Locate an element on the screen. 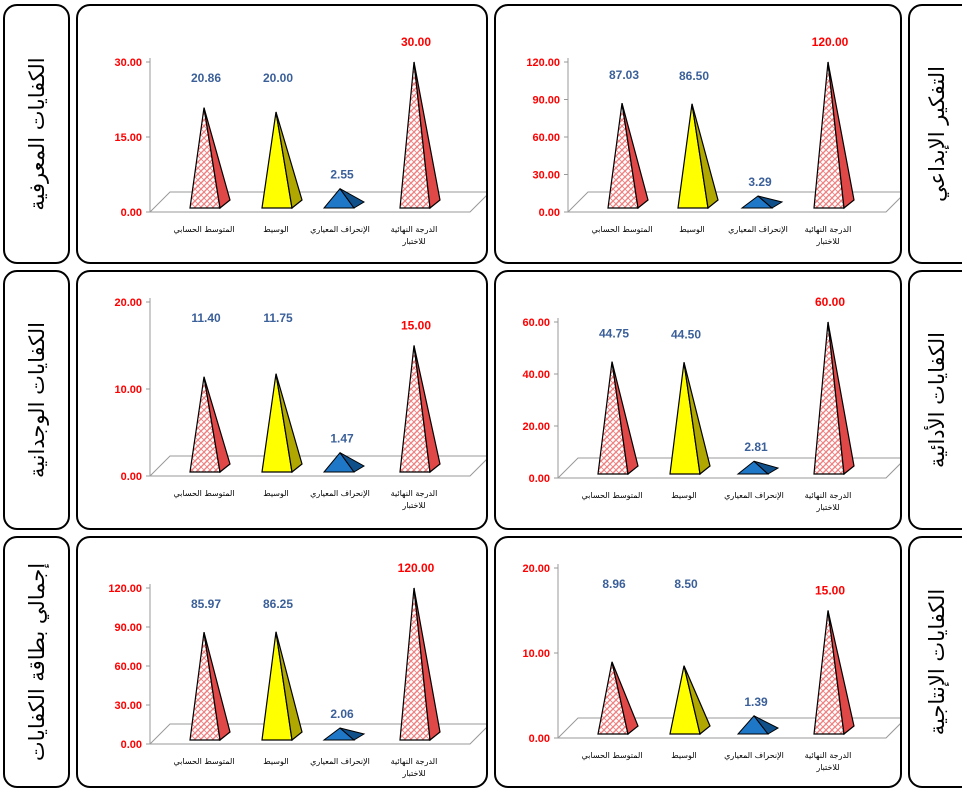 This screenshot has width=962, height=790. side-label: الكفايات الأدائية is located at coordinates (937, 400).